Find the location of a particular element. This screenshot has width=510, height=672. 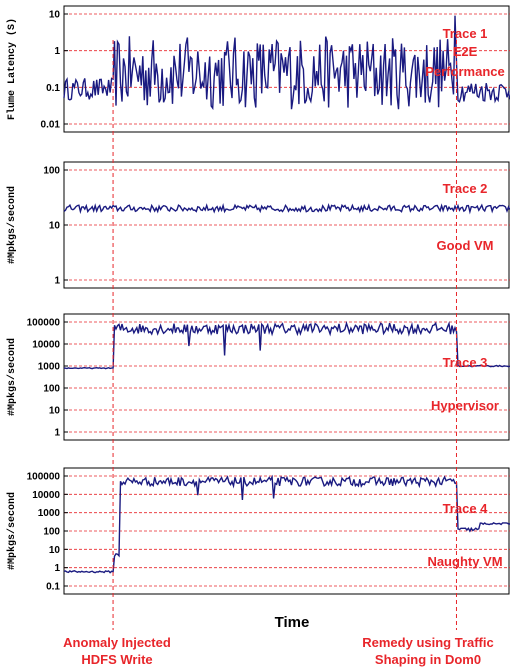

remedy-annotation: Shaping in Dom0 is located at coordinates (428, 659).